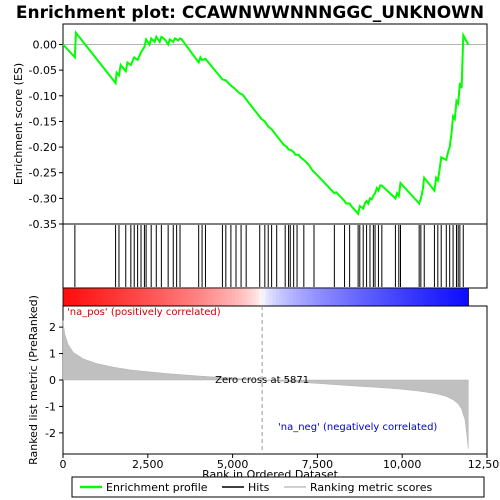  What do you see at coordinates (54, 380) in the screenshot?
I see `metric-axis: 2 1 0 -1 -2` at bounding box center [54, 380].